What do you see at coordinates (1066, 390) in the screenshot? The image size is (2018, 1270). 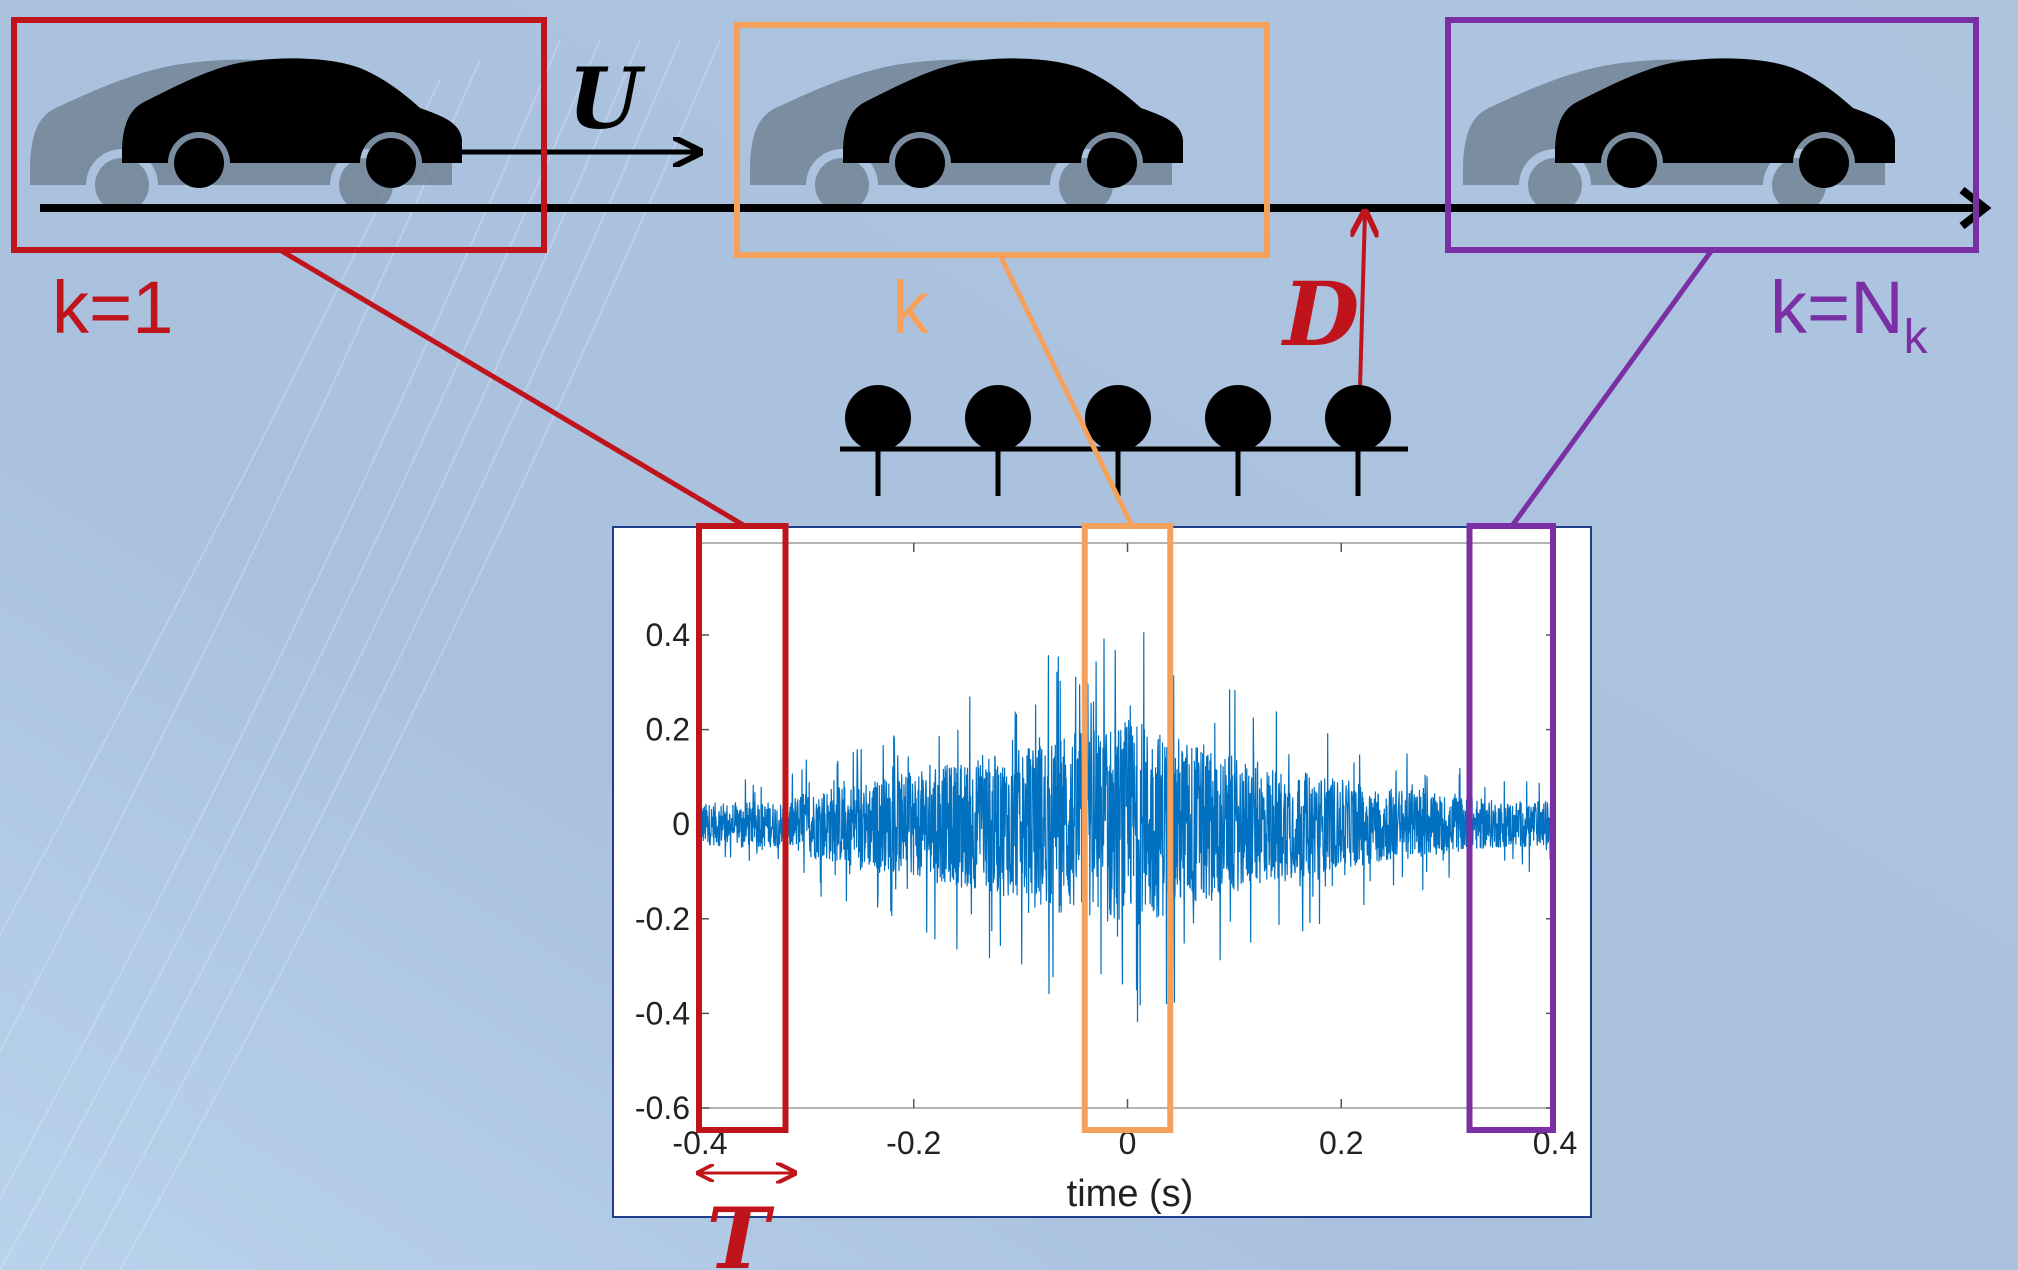 I see `connector-mid` at bounding box center [1066, 390].